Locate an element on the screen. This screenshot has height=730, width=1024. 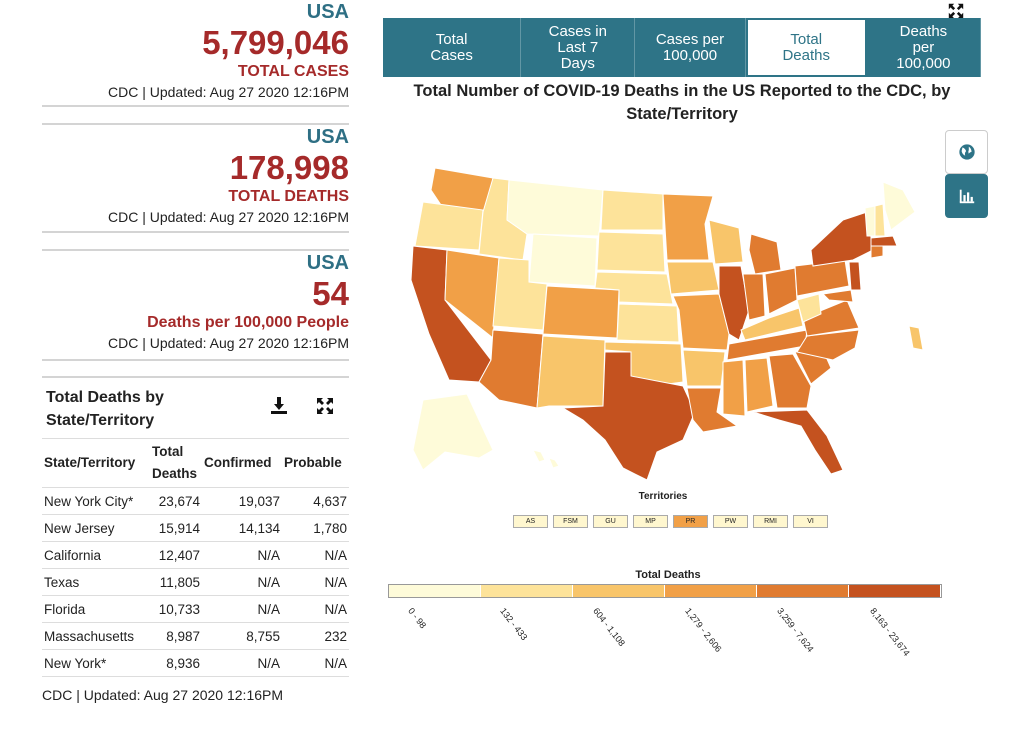
legend-label: 8,163 - 23,674 is located at coordinates (889, 632).